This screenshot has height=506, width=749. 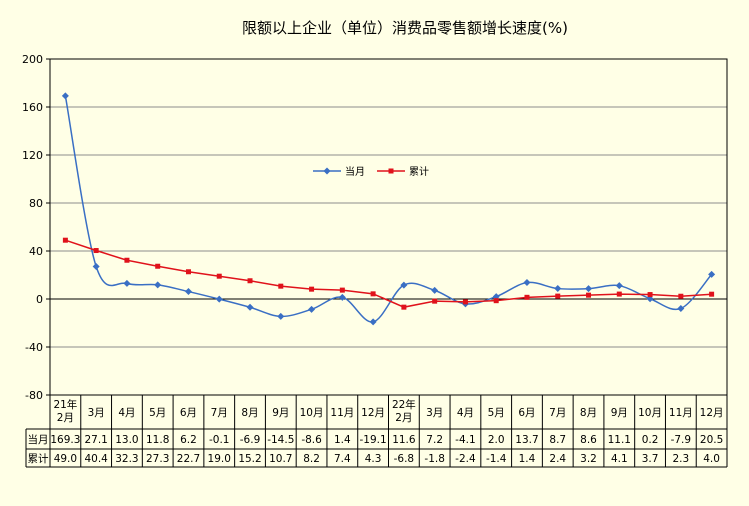 I want to click on table-cell-value: 7.2, so click(x=434, y=440).